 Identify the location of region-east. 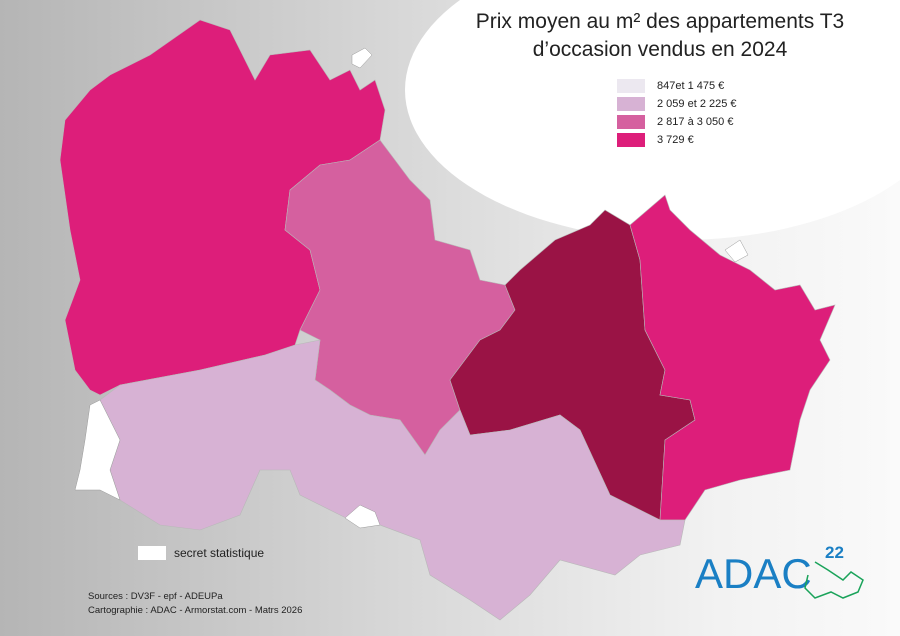
(732, 357).